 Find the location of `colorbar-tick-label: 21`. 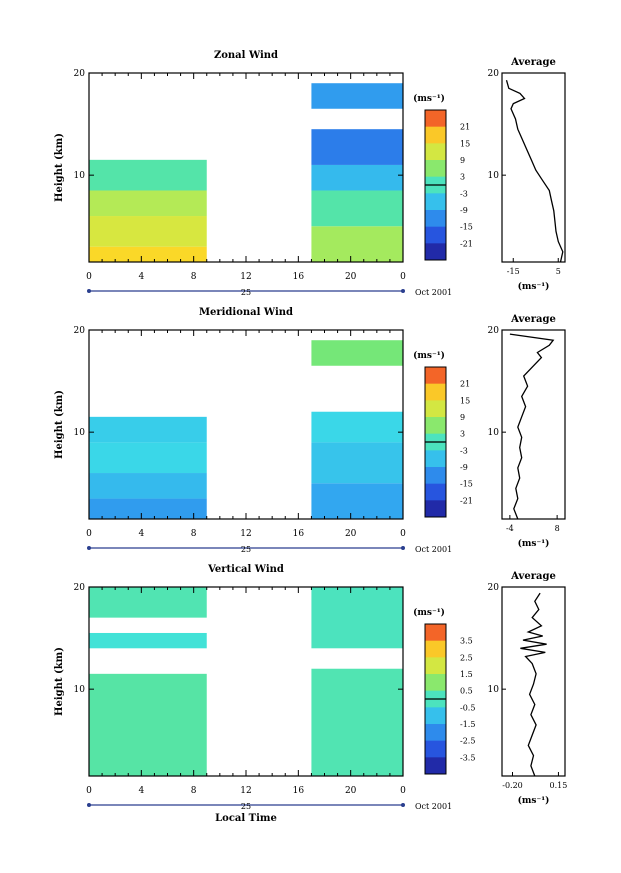

colorbar-tick-label: 21 is located at coordinates (465, 384).